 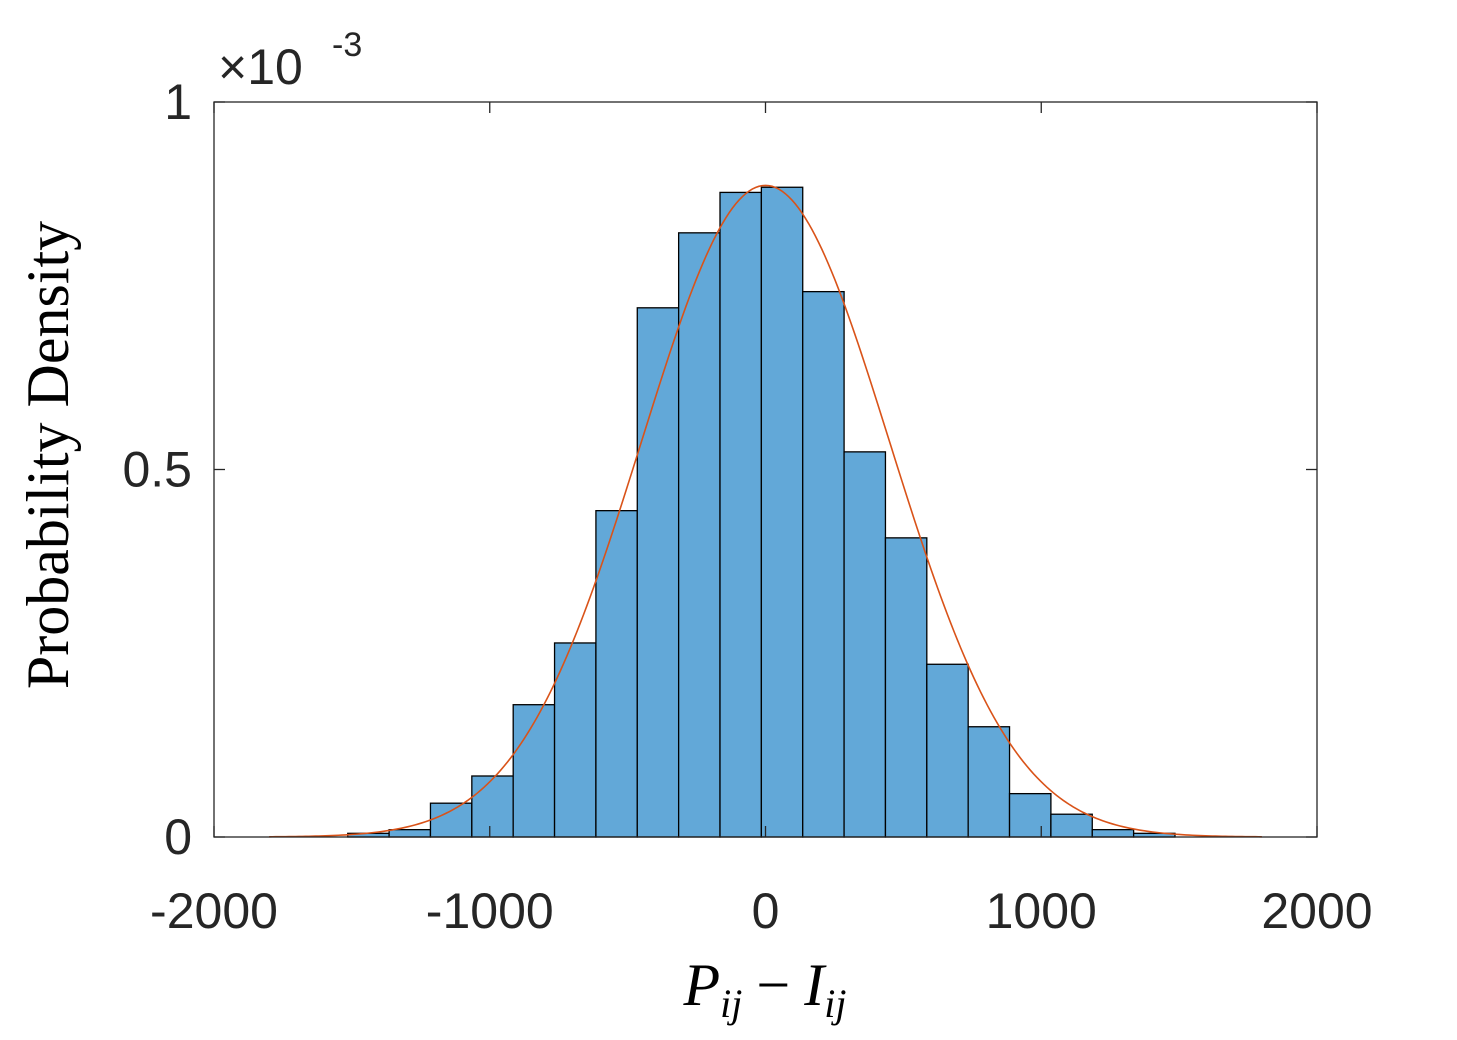 I want to click on x-label-i-sub: ij, so click(x=835, y=1003).